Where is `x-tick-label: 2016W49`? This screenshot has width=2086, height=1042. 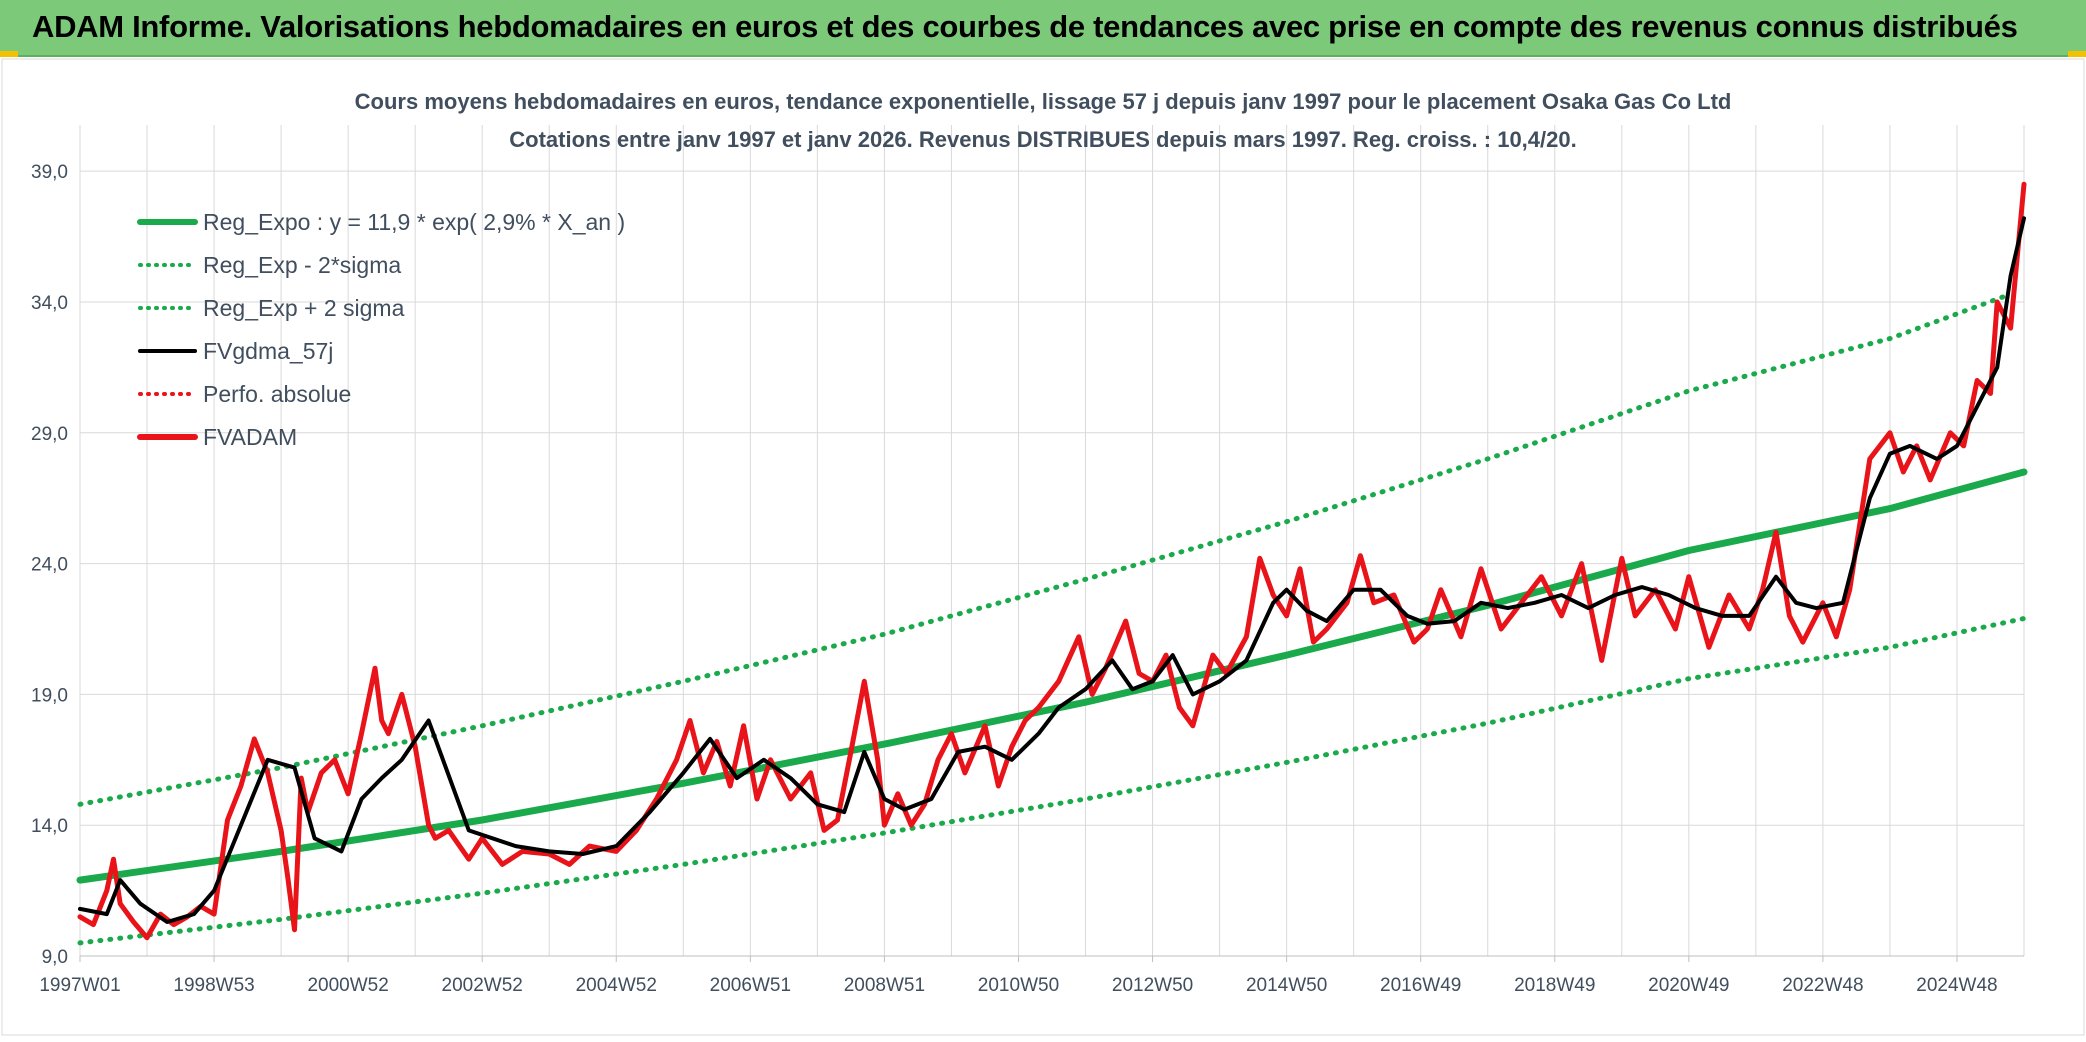
x-tick-label: 2016W49 is located at coordinates (1420, 985).